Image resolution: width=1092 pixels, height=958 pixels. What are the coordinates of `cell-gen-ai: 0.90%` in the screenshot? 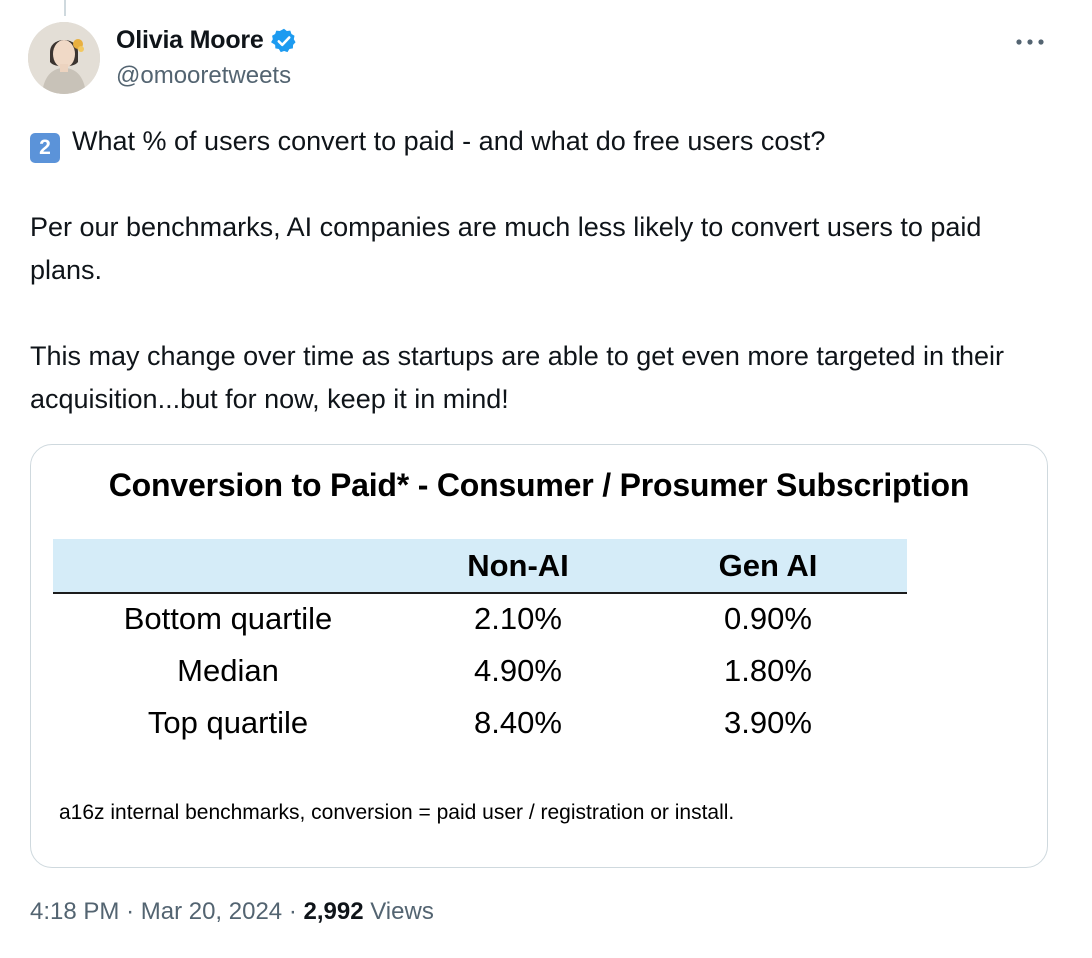 It's located at (768, 618).